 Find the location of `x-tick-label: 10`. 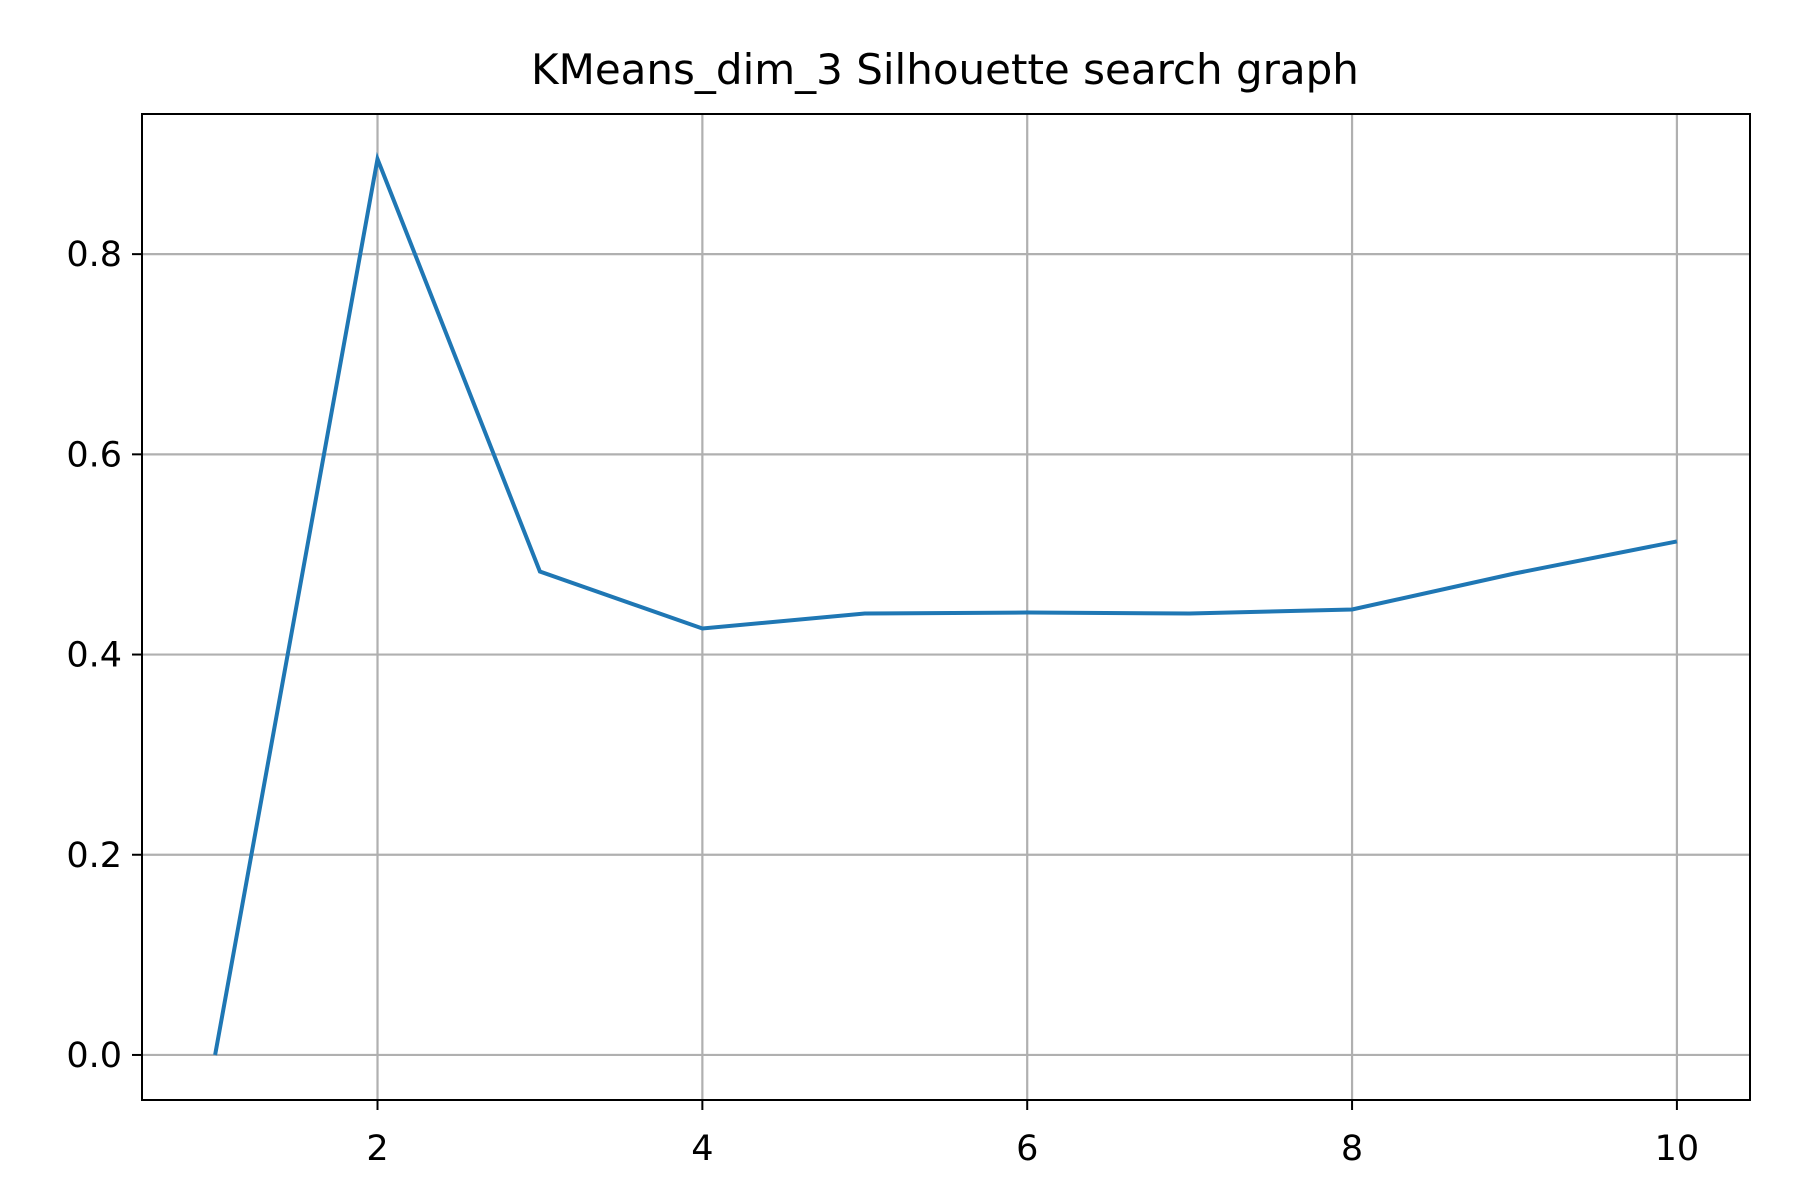

x-tick-label: 10 is located at coordinates (1677, 1149).